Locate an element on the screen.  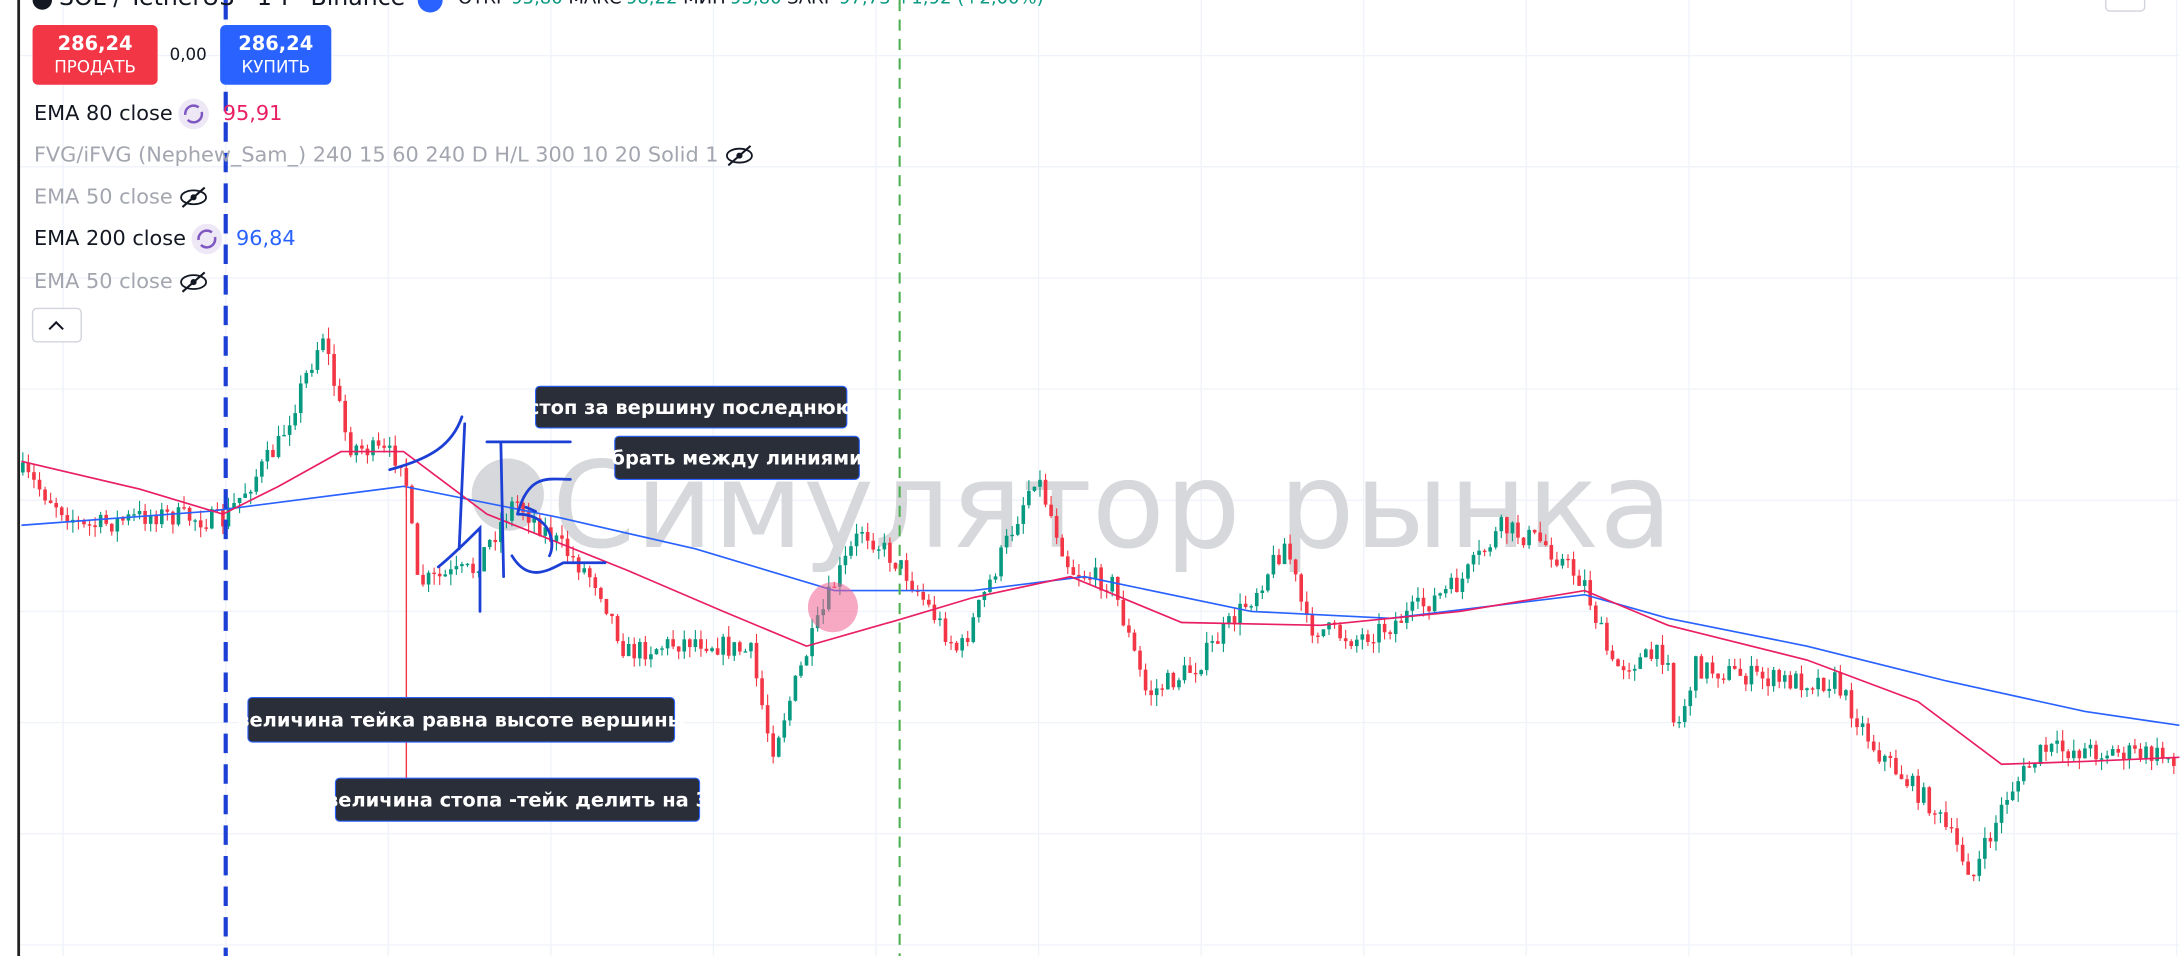
collapse-button-box is located at coordinates (56, 325).